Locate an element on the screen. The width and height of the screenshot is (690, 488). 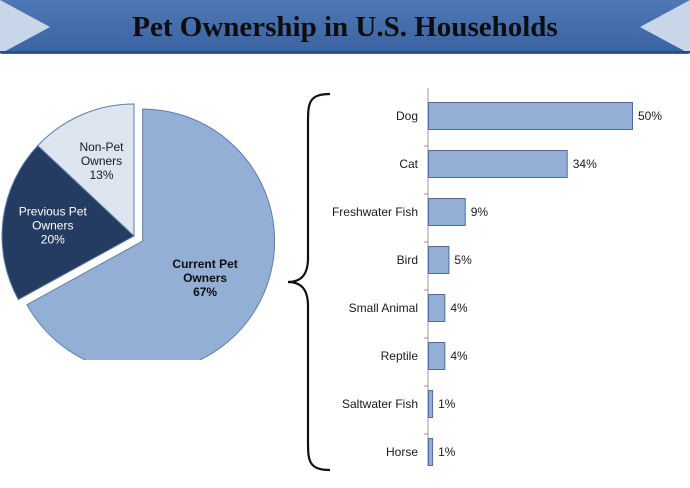
bar-value-label: 50% is located at coordinates (650, 116).